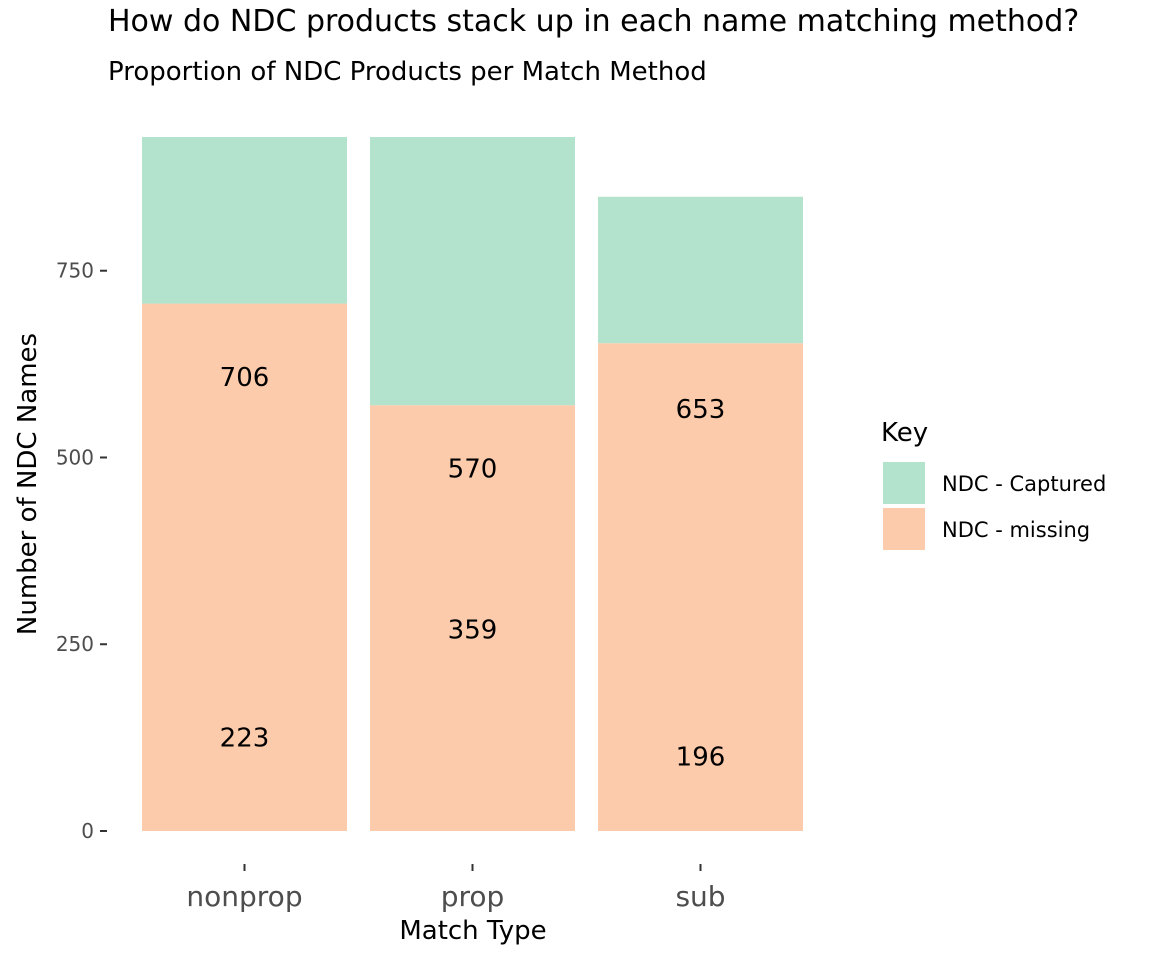 The width and height of the screenshot is (1152, 960). I want to click on x-axis: nonprop prop sub, so click(456, 888).